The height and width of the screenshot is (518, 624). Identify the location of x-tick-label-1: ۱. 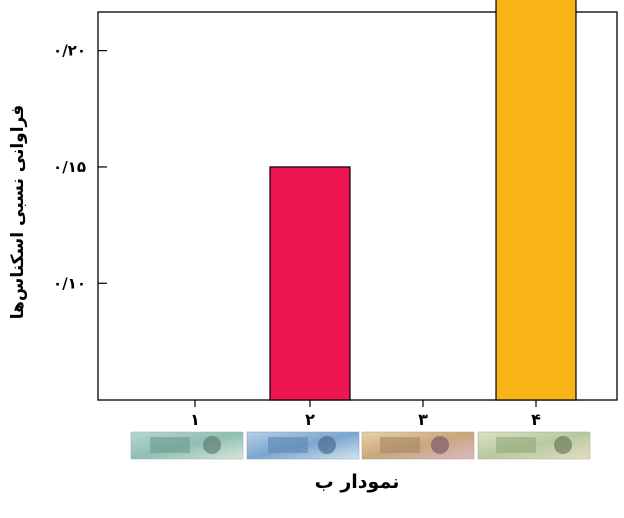
(195, 419).